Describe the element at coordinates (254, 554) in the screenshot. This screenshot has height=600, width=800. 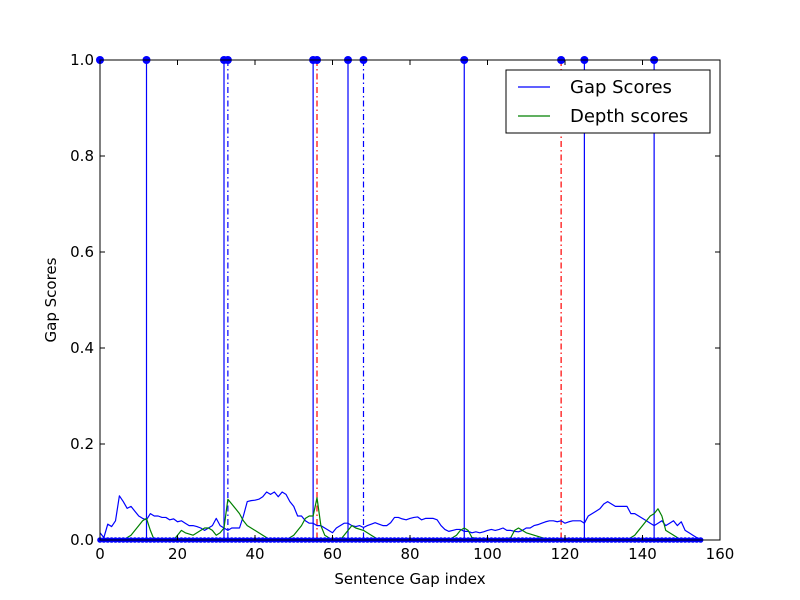
I see `x-tick-label-2: 40` at that location.